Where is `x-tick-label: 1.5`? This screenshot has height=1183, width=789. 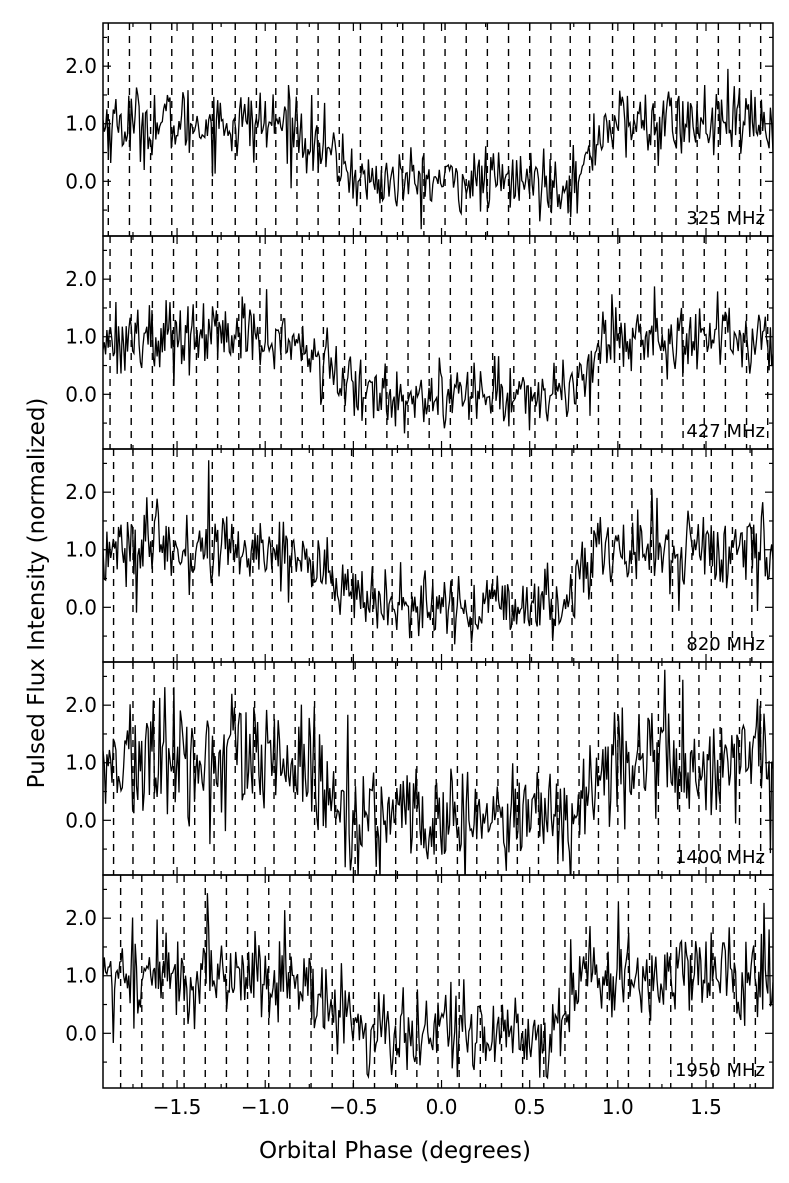
x-tick-label: 1.5 is located at coordinates (706, 1107).